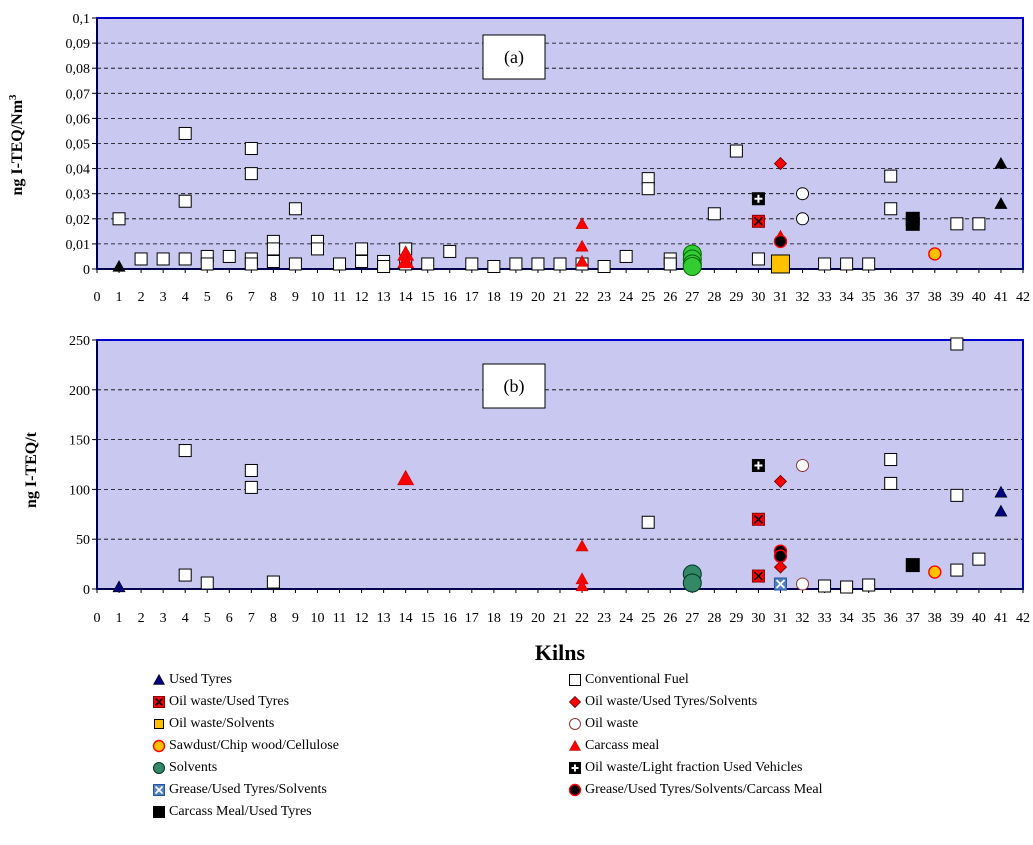  Describe the element at coordinates (604, 297) in the screenshot. I see `x-tick-label: 23` at that location.